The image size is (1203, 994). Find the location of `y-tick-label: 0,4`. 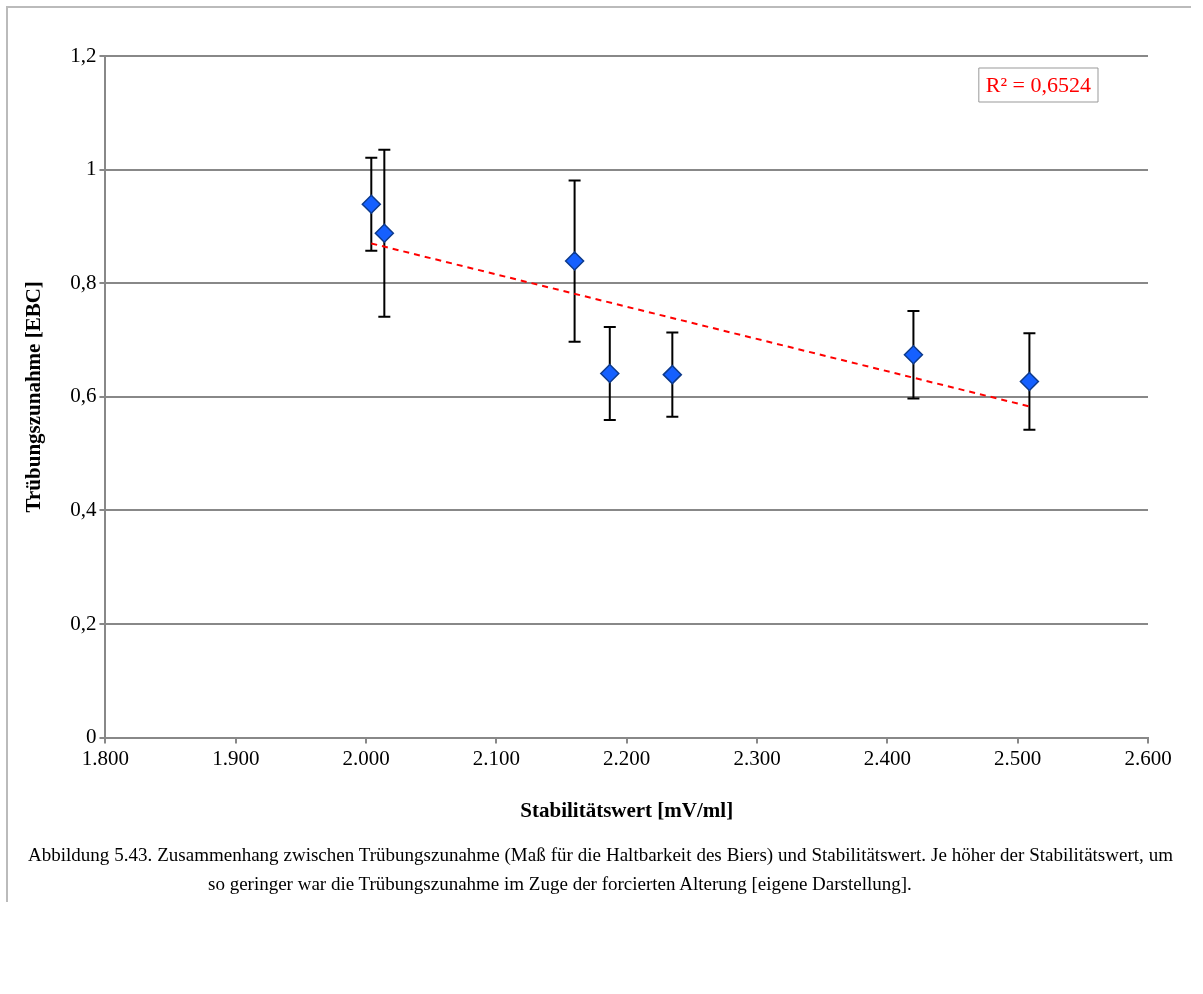

y-tick-label: 0,4 is located at coordinates (83, 508).